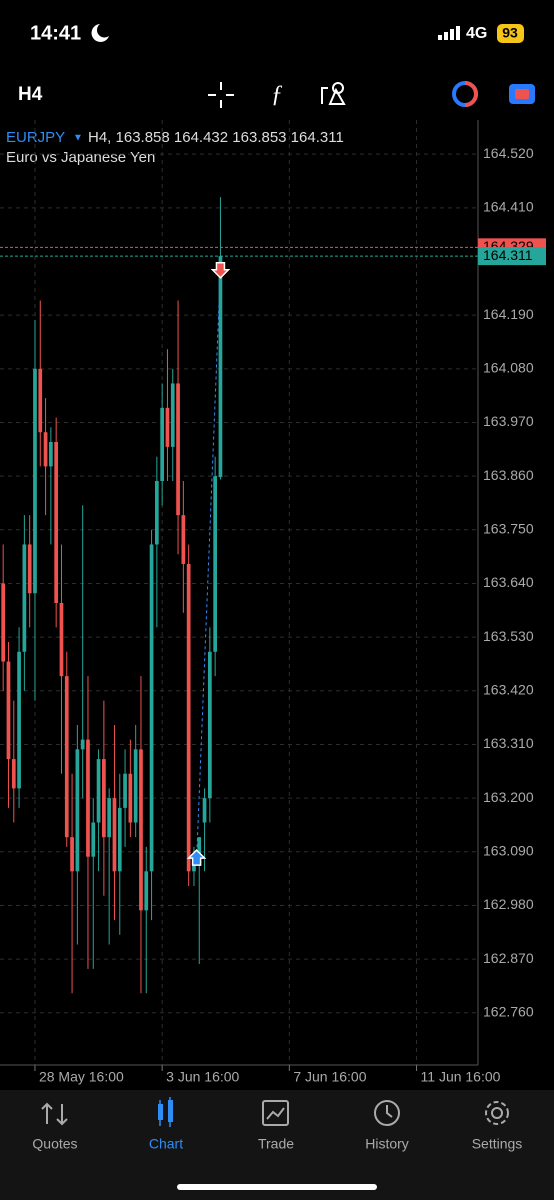 The height and width of the screenshot is (1200, 554). What do you see at coordinates (202, 1077) in the screenshot?
I see `x-tick-label: 3 Jun 16:00` at bounding box center [202, 1077].